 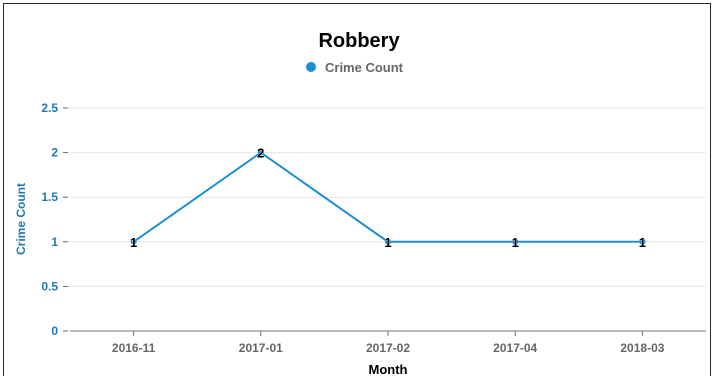 I want to click on x-tick-label-2: 2017-02, so click(x=388, y=348).